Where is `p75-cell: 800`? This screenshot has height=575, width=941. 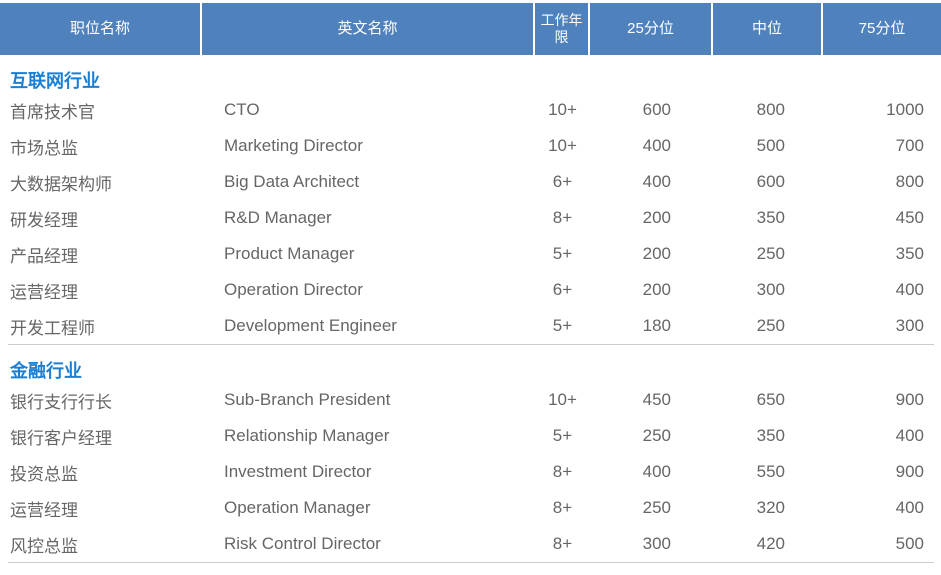 p75-cell: 800 is located at coordinates (909, 181).